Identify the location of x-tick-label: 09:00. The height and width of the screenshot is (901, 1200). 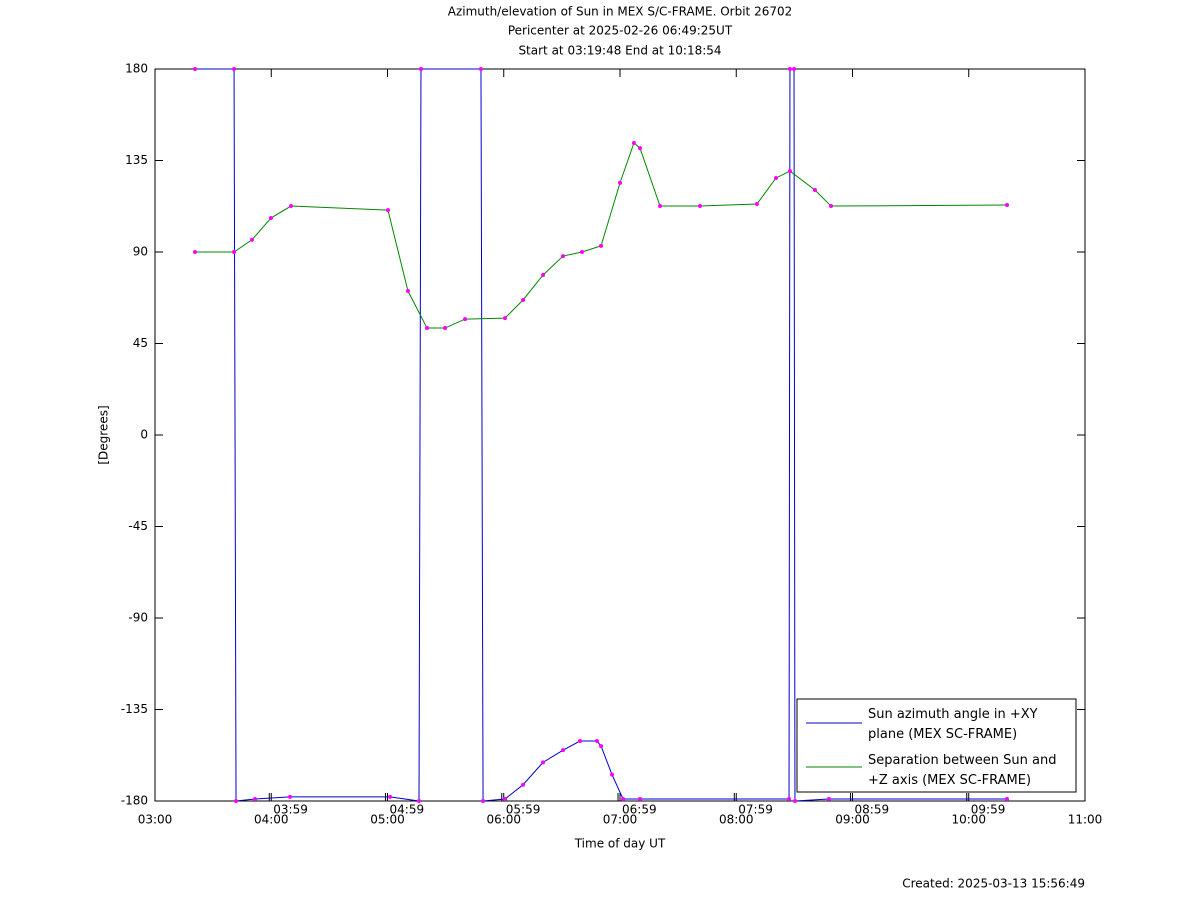
(852, 820).